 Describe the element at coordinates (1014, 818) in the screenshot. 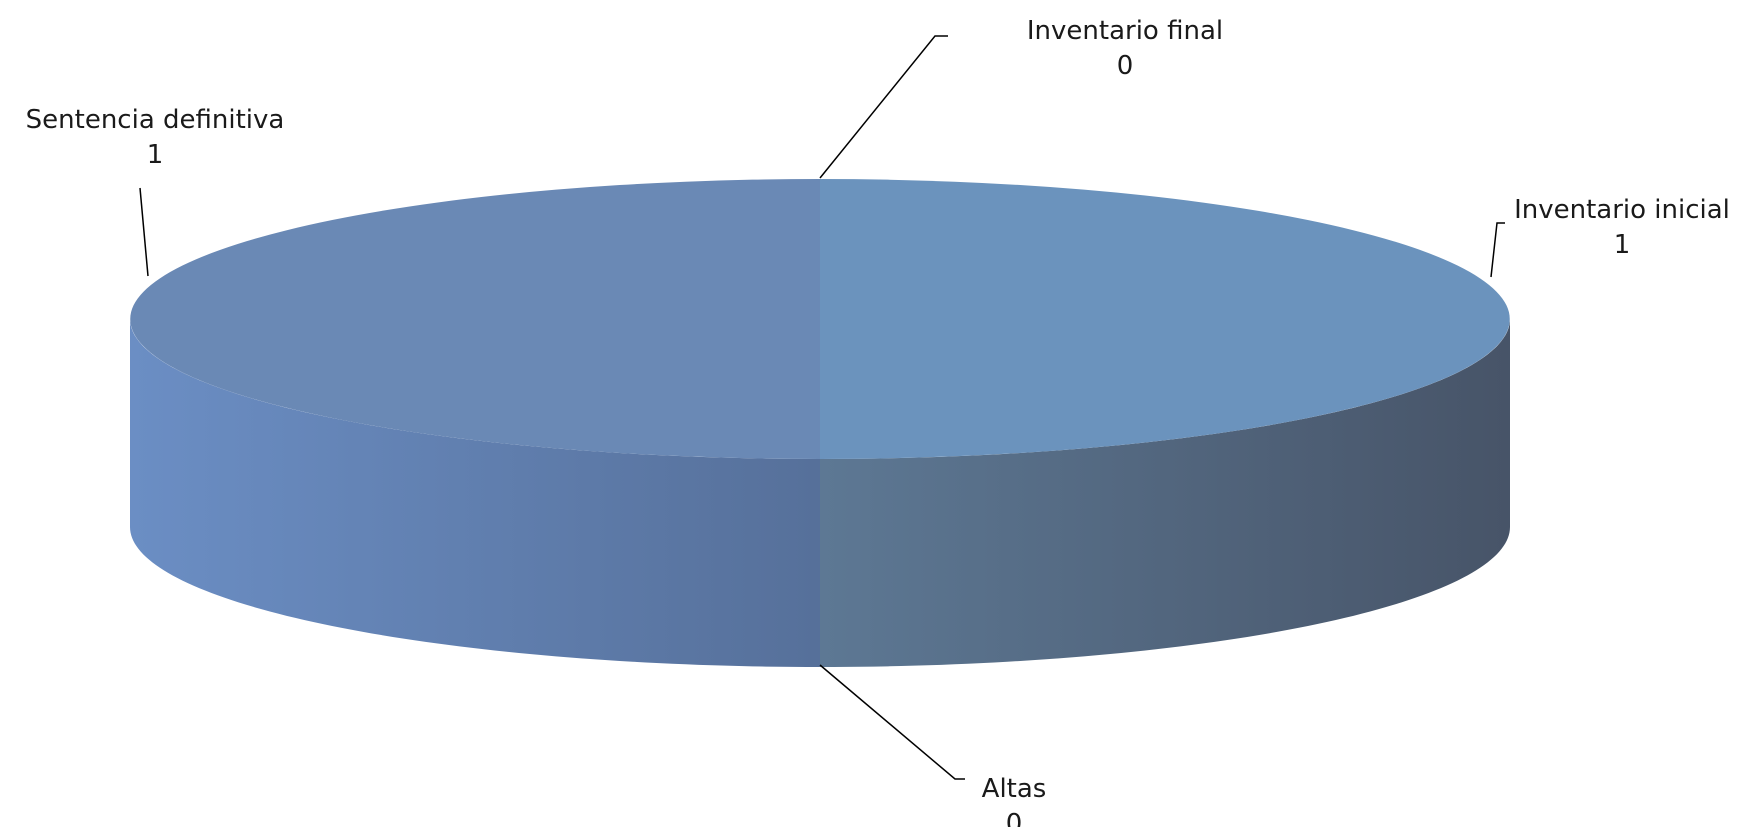

I see `data-label-value-1: 0` at that location.